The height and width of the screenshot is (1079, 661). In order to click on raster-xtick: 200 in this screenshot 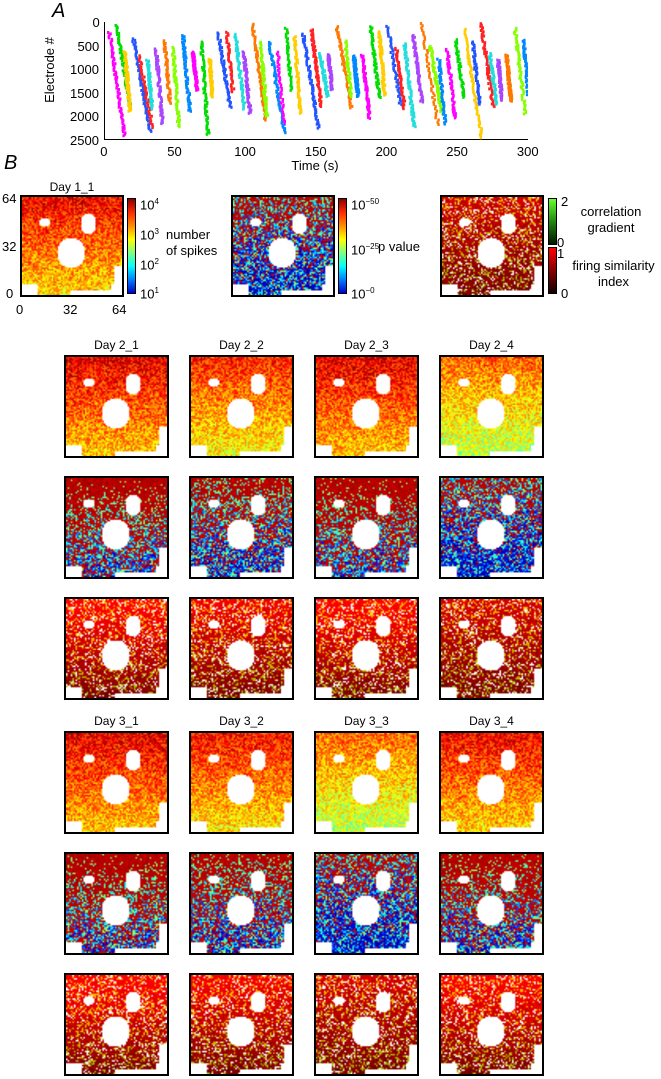, I will do `click(386, 151)`.